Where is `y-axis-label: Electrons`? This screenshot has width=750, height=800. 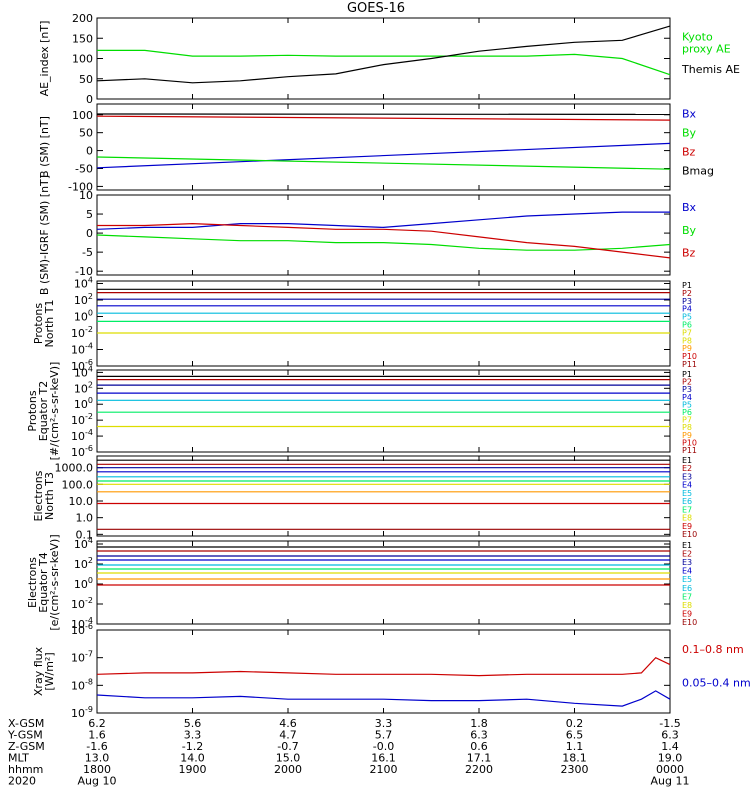
y-axis-label: Electrons is located at coordinates (38, 495).